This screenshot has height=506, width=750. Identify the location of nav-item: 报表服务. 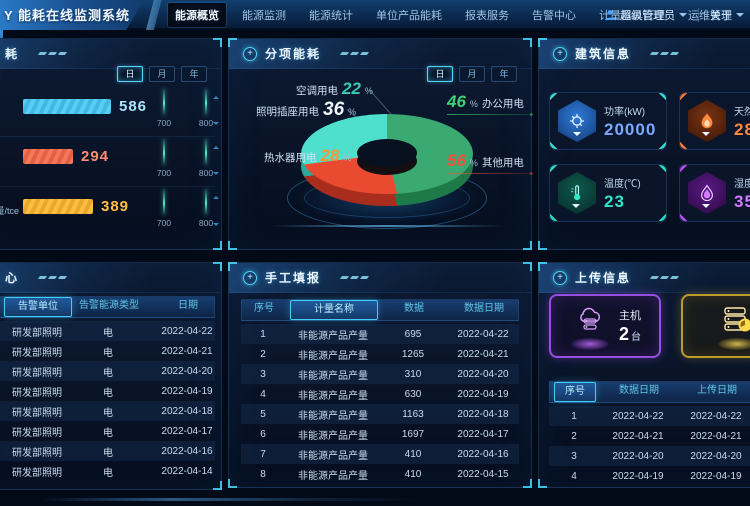
(487, 16).